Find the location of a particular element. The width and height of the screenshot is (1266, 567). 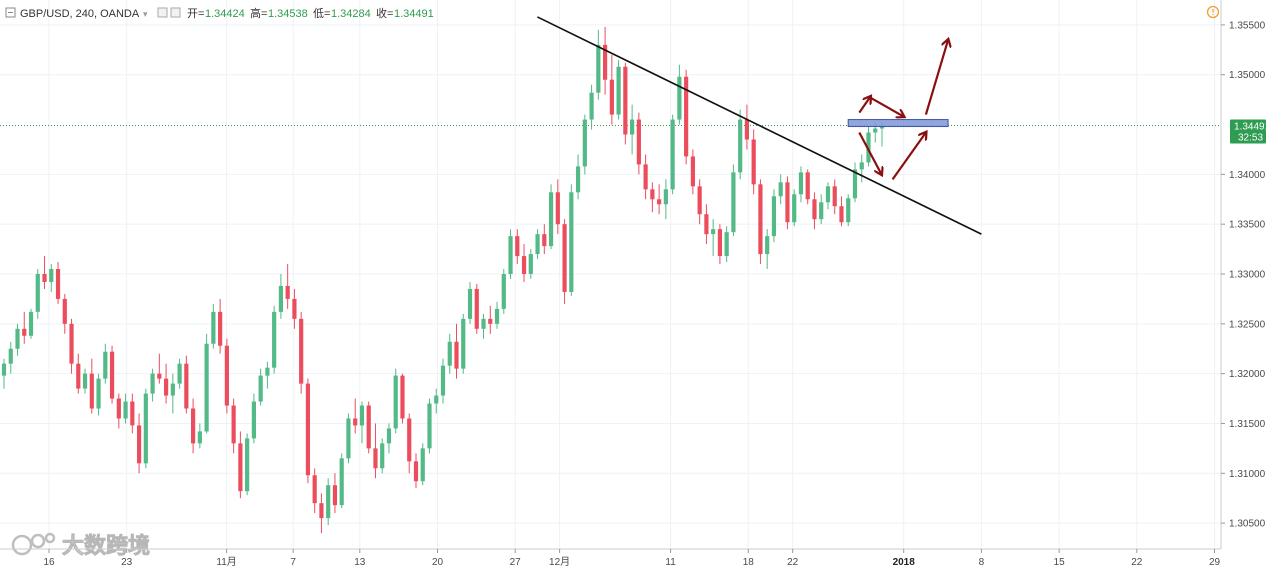

time-tick-label: 20 is located at coordinates (438, 562).